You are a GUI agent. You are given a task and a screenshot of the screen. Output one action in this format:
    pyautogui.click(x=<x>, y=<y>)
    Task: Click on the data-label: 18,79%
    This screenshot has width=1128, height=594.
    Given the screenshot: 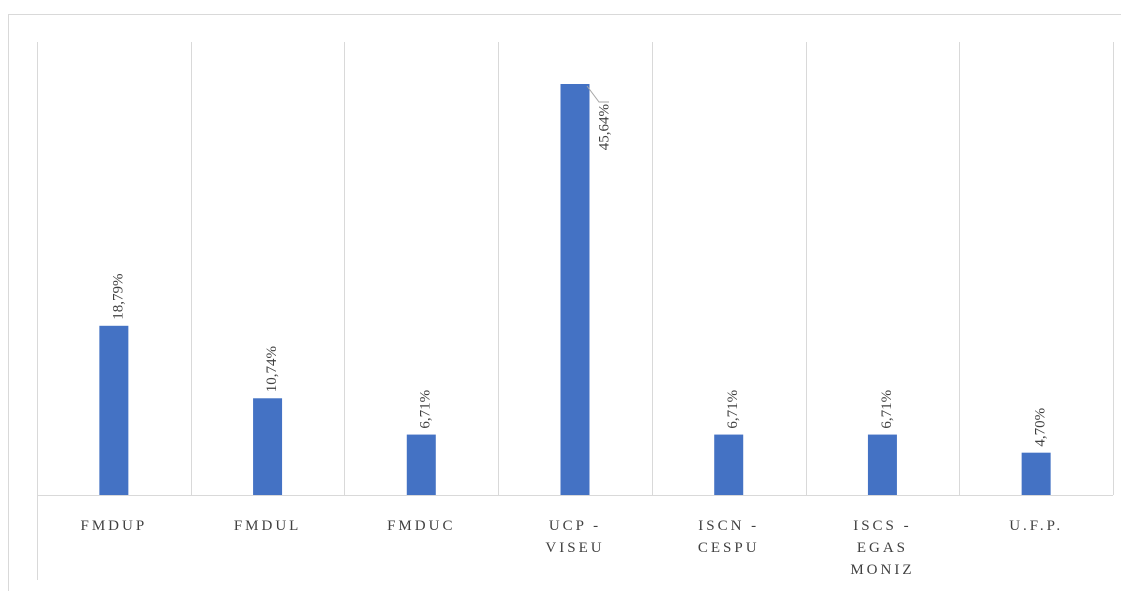 What is the action you would take?
    pyautogui.click(x=118, y=297)
    